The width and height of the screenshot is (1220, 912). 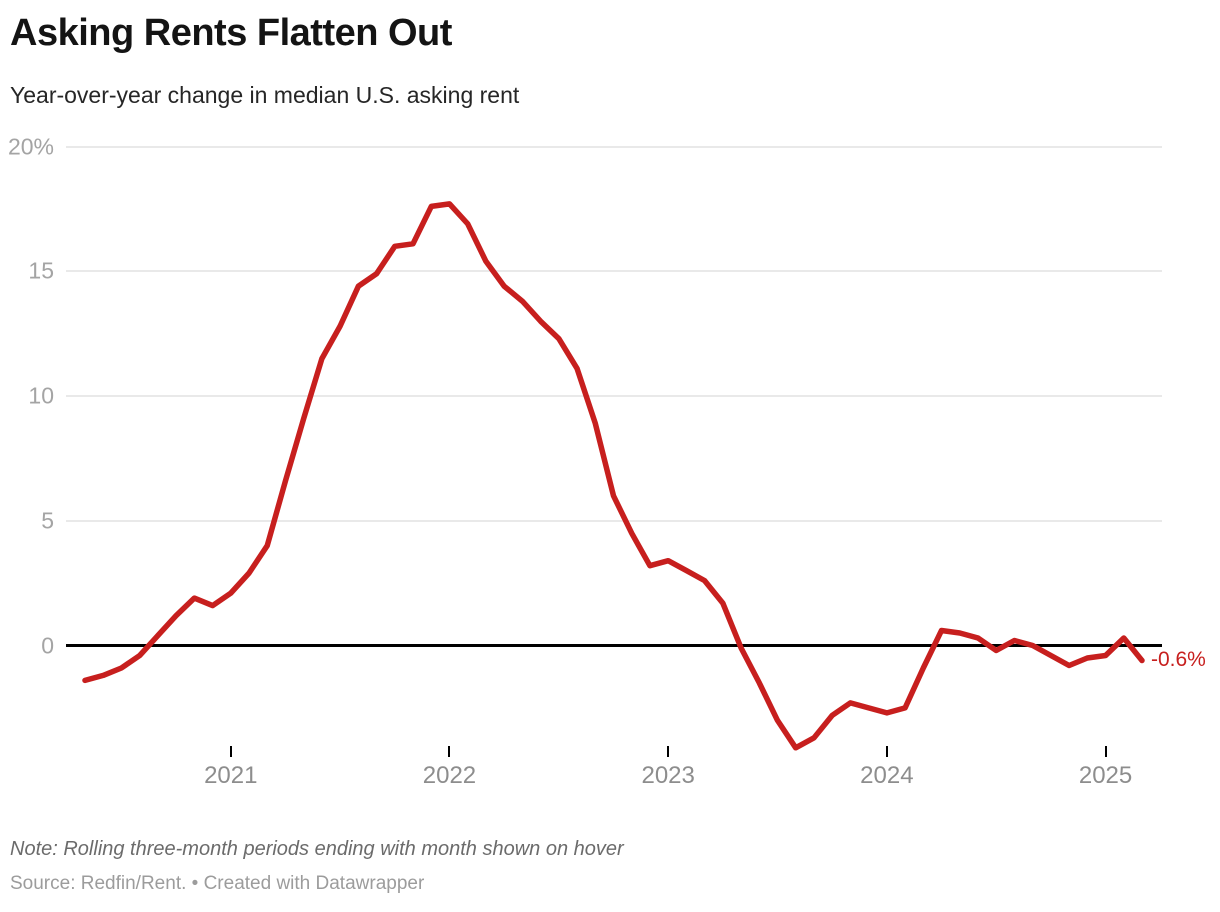 I want to click on x-axis-label: 2023, so click(x=668, y=775).